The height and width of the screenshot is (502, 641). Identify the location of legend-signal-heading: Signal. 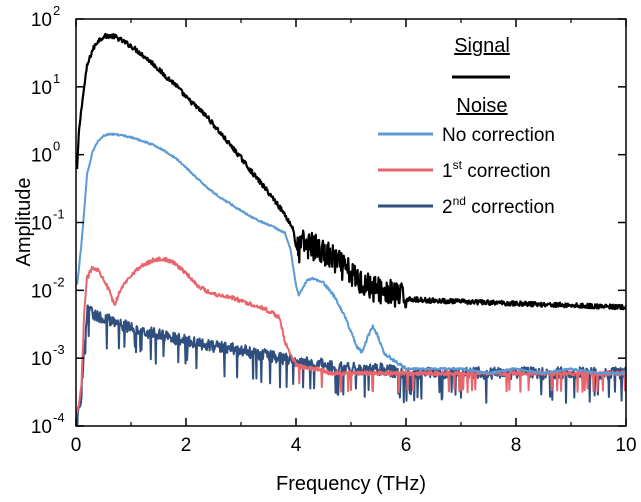
(482, 46).